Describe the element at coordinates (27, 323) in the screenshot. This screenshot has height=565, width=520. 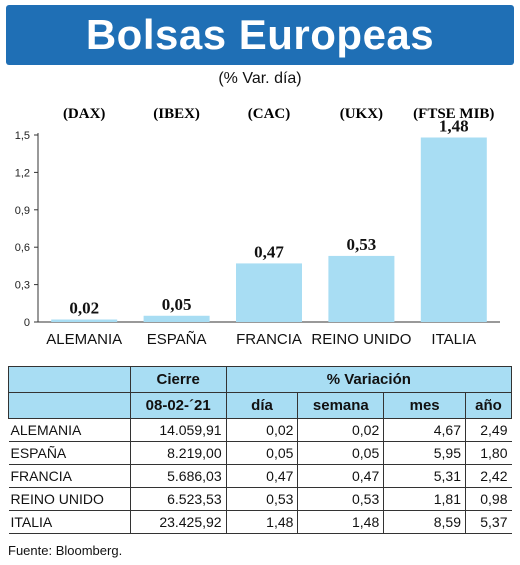
I see `y-tick-label: 0` at that location.